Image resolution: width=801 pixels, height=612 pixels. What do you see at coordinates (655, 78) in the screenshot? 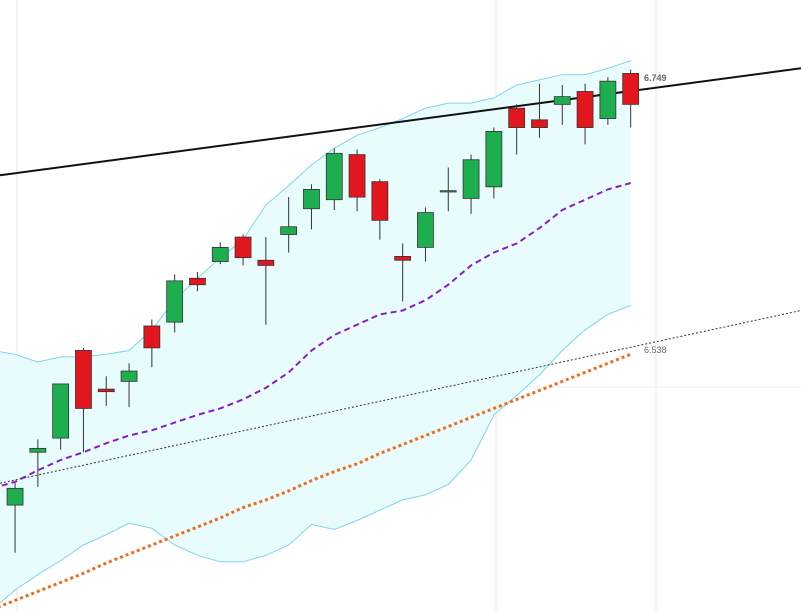
I see `price-label: 6.749` at bounding box center [655, 78].